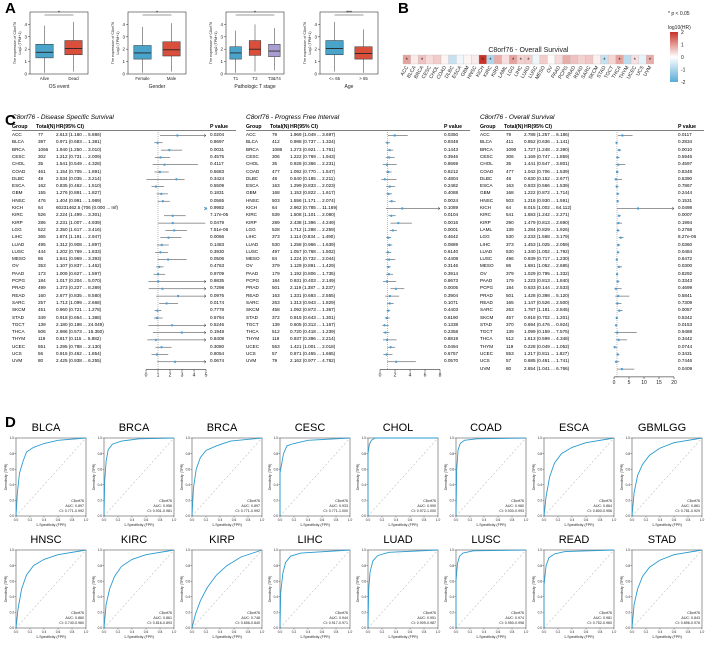 The image size is (708, 651). Describe the element at coordinates (682, 33) in the screenshot. I see `legend-tick: 2` at that location.